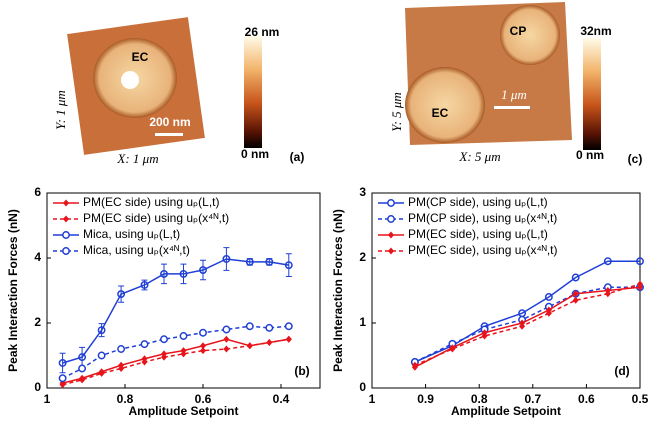  I want to click on x-size: X: 1 μm, so click(137, 158).